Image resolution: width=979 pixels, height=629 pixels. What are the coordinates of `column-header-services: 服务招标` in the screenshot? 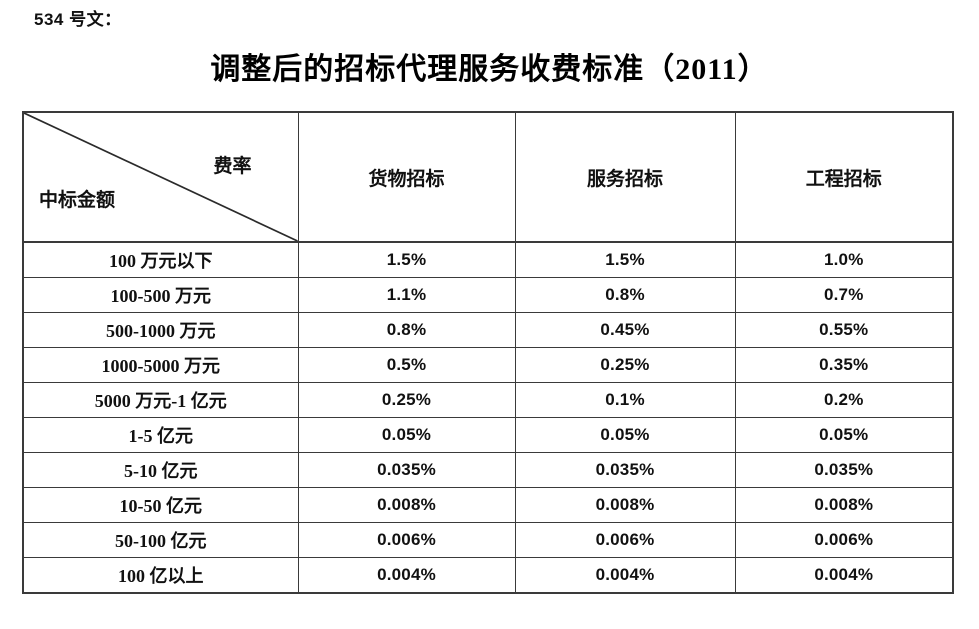 It's located at (625, 177).